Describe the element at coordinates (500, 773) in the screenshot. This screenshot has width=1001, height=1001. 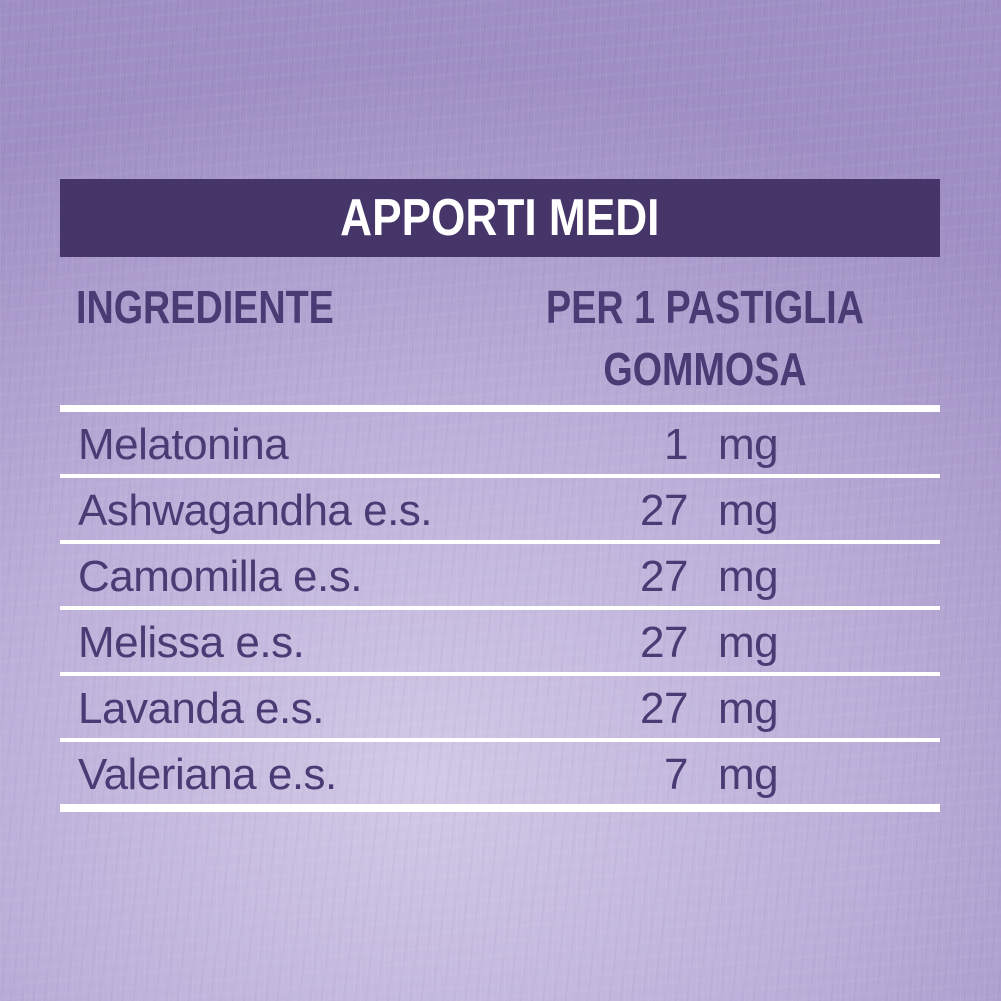
I see `table-row: Valeriana e.s. 7 mg` at that location.